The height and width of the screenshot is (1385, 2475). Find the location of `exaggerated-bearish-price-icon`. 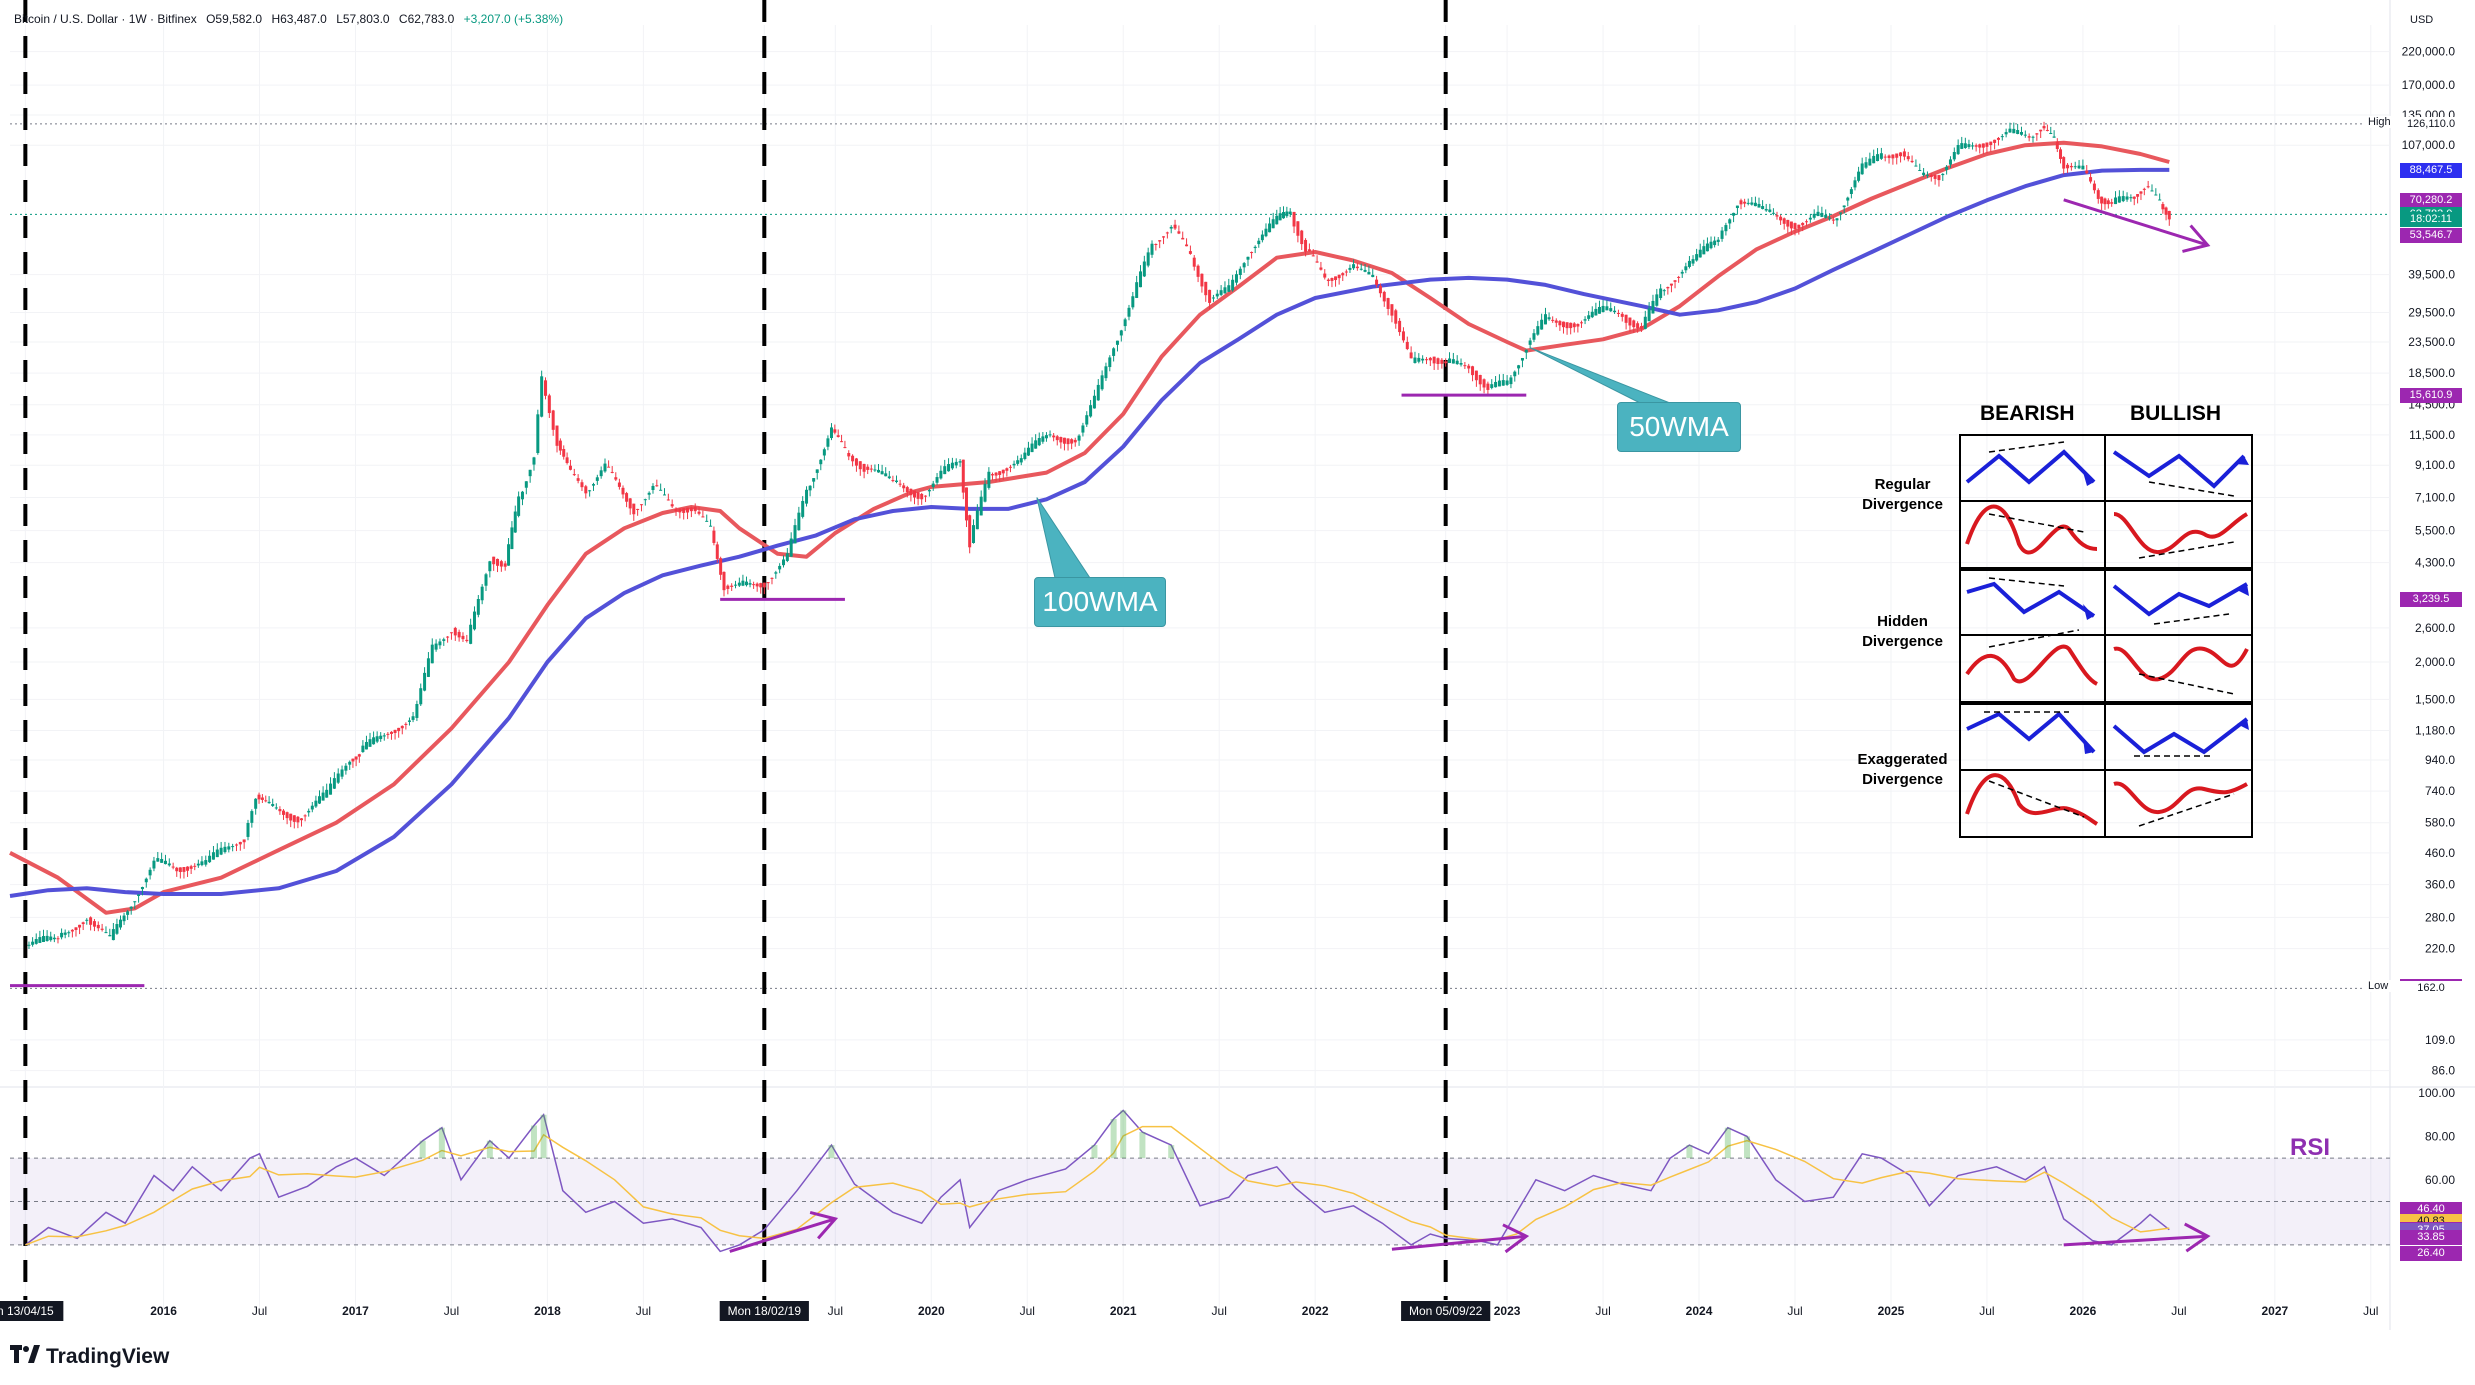

exaggerated-bearish-price-icon is located at coordinates (2031, 732).